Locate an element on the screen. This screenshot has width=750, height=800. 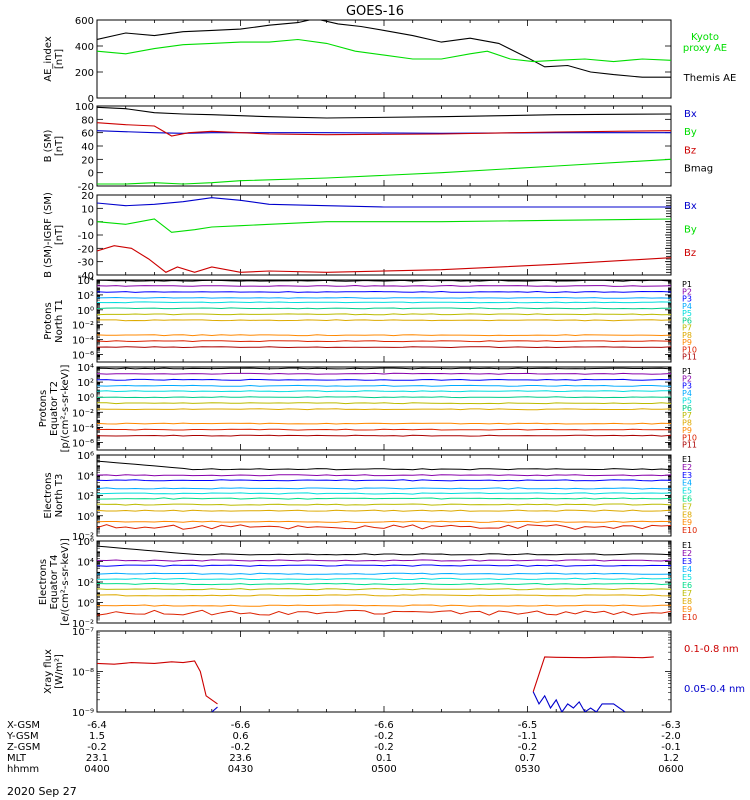
legend-line: proxy AE is located at coordinates (705, 48).